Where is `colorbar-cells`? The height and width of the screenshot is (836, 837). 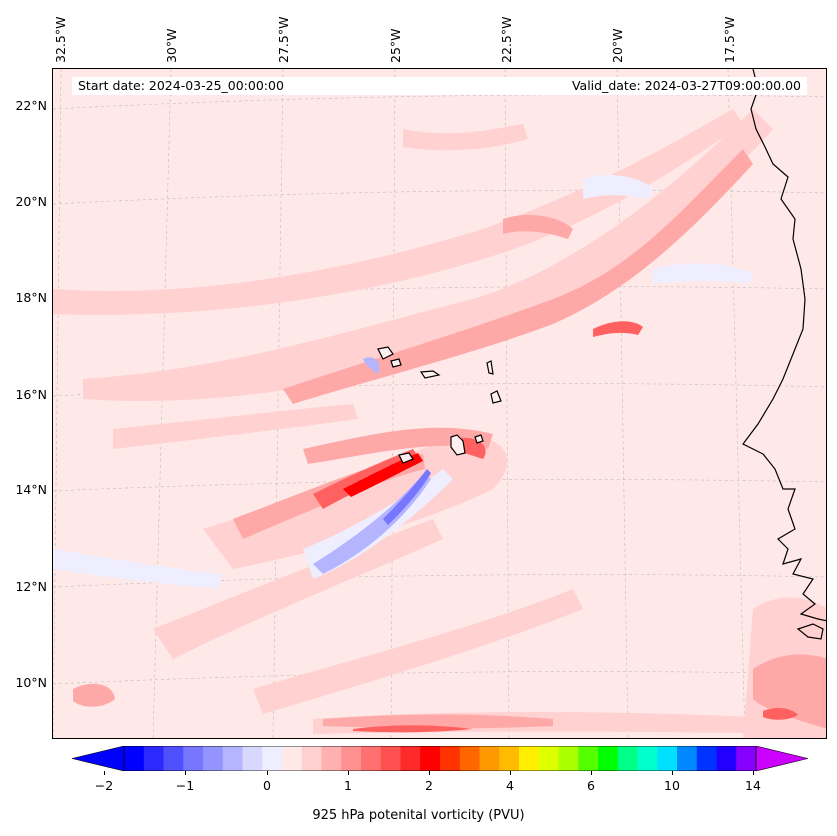 colorbar-cells is located at coordinates (440, 758).